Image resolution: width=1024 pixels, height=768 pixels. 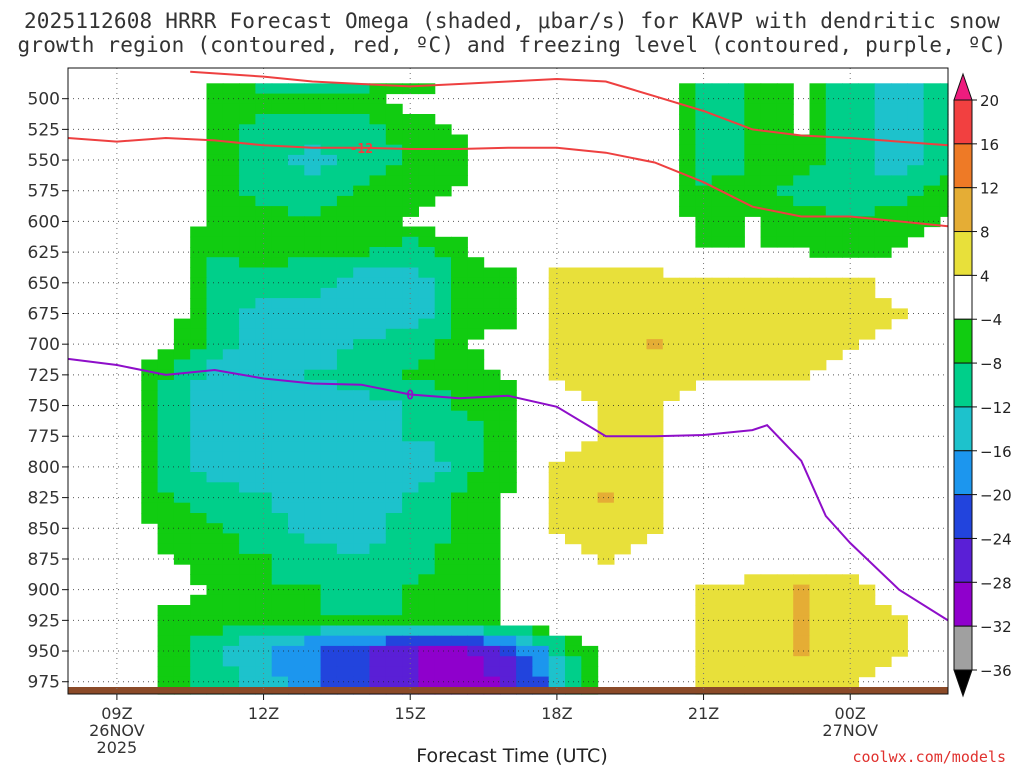 I want to click on pressure-tick-label: 875, so click(x=44, y=560).